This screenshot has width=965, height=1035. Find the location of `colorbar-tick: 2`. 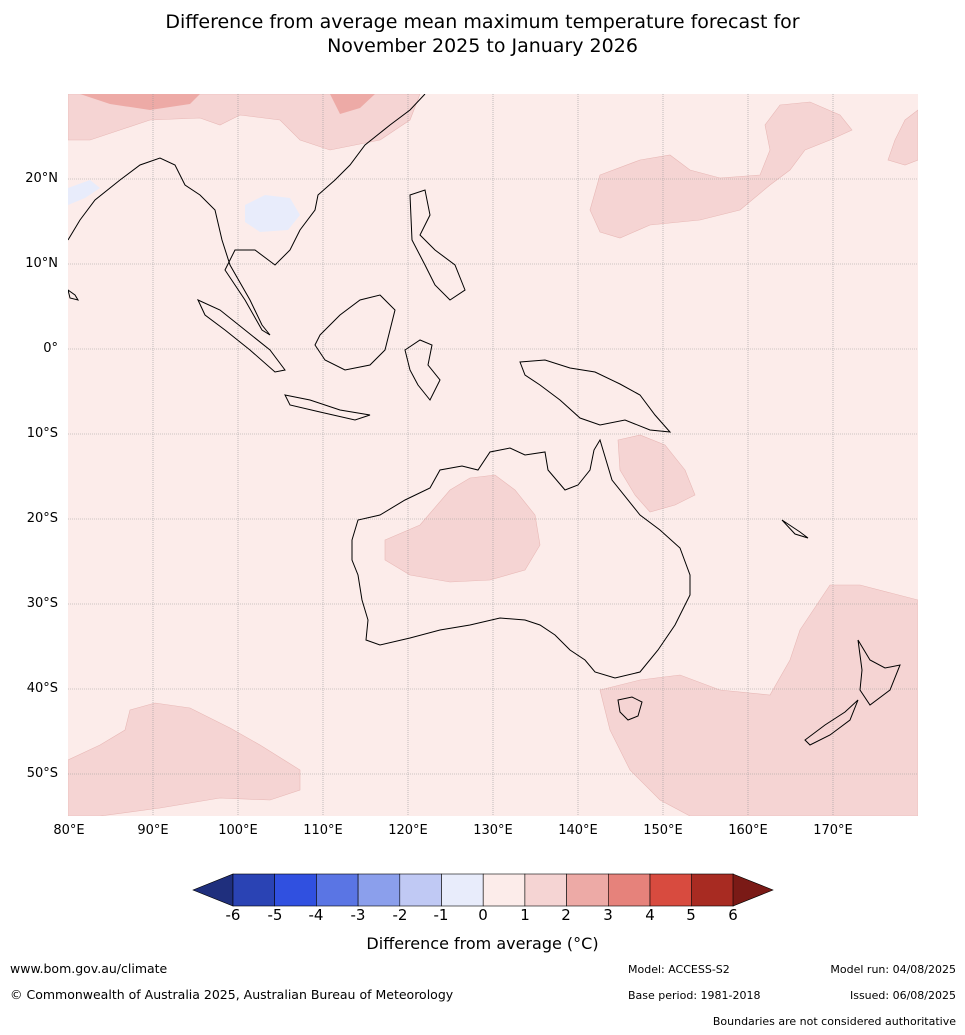

colorbar-tick: 2 is located at coordinates (566, 915).